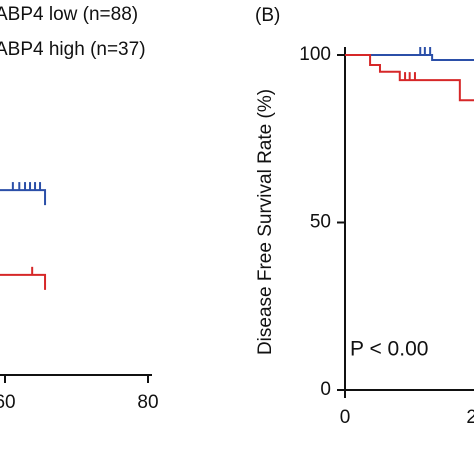 The image size is (474, 474). Describe the element at coordinates (8, 402) in the screenshot. I see `x-tick-label: 60` at that location.